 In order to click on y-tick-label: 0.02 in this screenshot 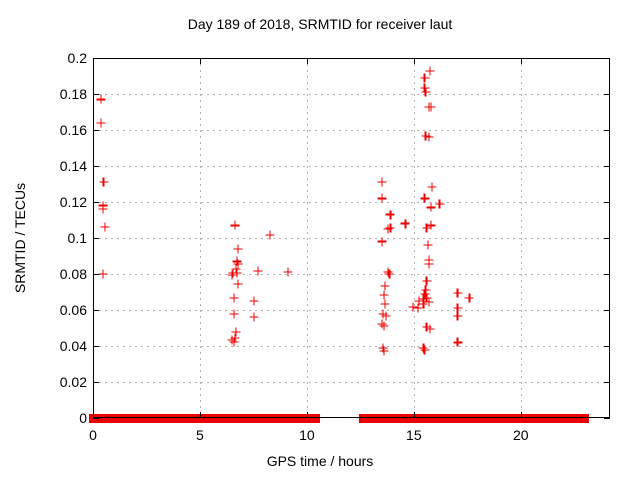, I will do `click(73, 382)`.